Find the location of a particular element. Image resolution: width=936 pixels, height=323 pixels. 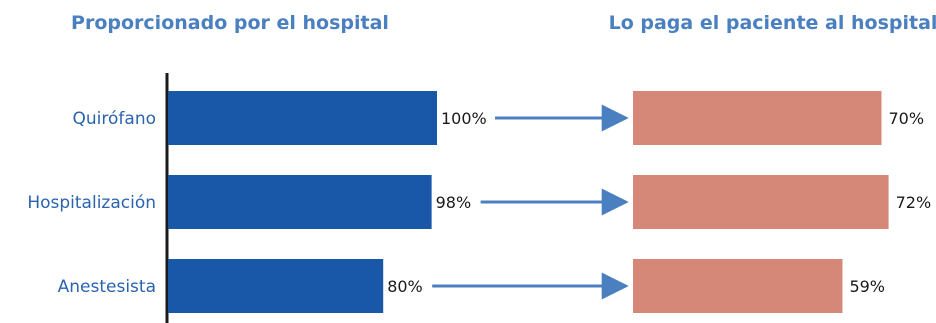

left-panel-heading: Proporcionado por el hospital is located at coordinates (230, 23).